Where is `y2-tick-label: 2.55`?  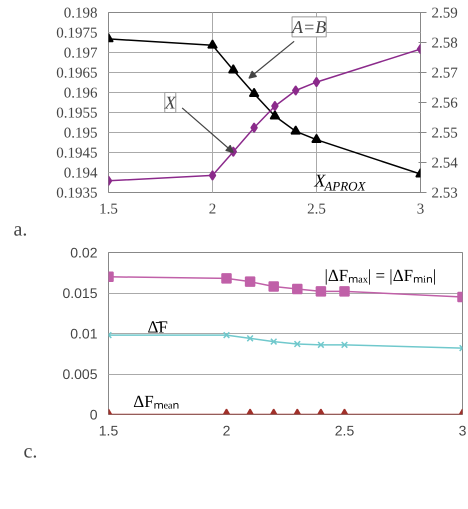 y2-tick-label: 2.55 is located at coordinates (445, 134).